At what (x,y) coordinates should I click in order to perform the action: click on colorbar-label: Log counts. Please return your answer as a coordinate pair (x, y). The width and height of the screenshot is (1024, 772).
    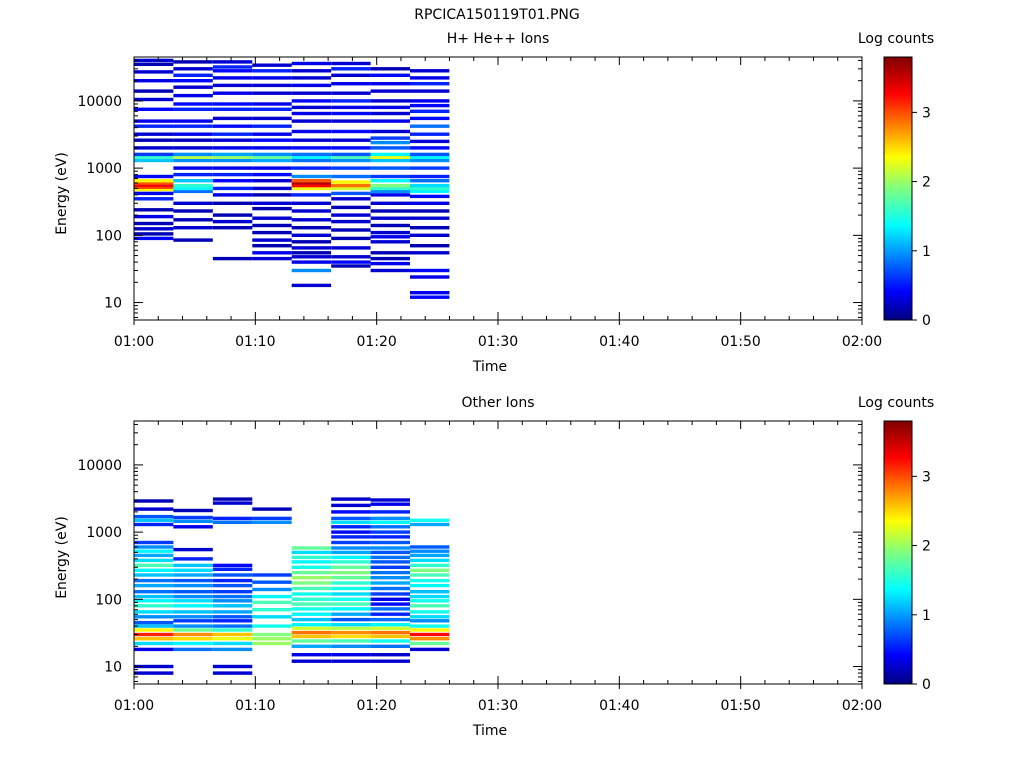
    Looking at the image, I should click on (896, 39).